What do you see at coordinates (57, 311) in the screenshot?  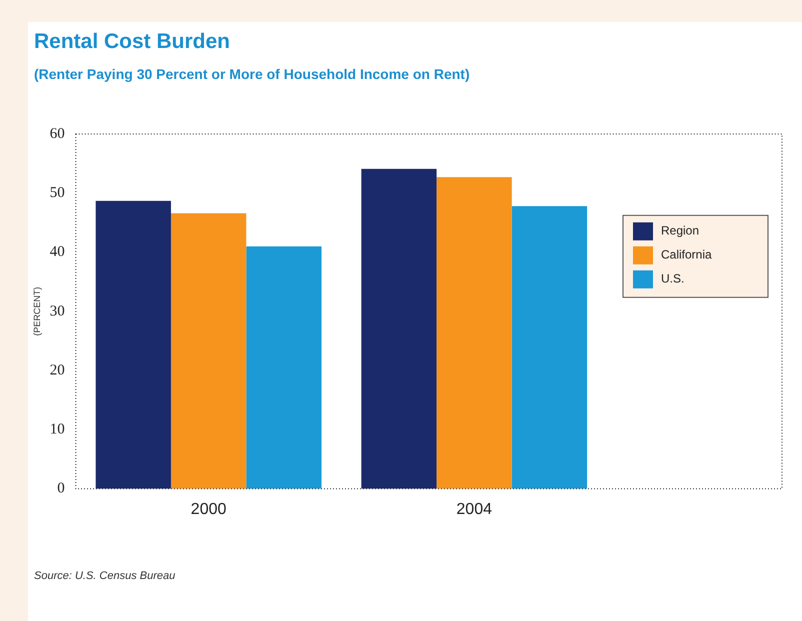 I see `y-tick-label: 30` at bounding box center [57, 311].